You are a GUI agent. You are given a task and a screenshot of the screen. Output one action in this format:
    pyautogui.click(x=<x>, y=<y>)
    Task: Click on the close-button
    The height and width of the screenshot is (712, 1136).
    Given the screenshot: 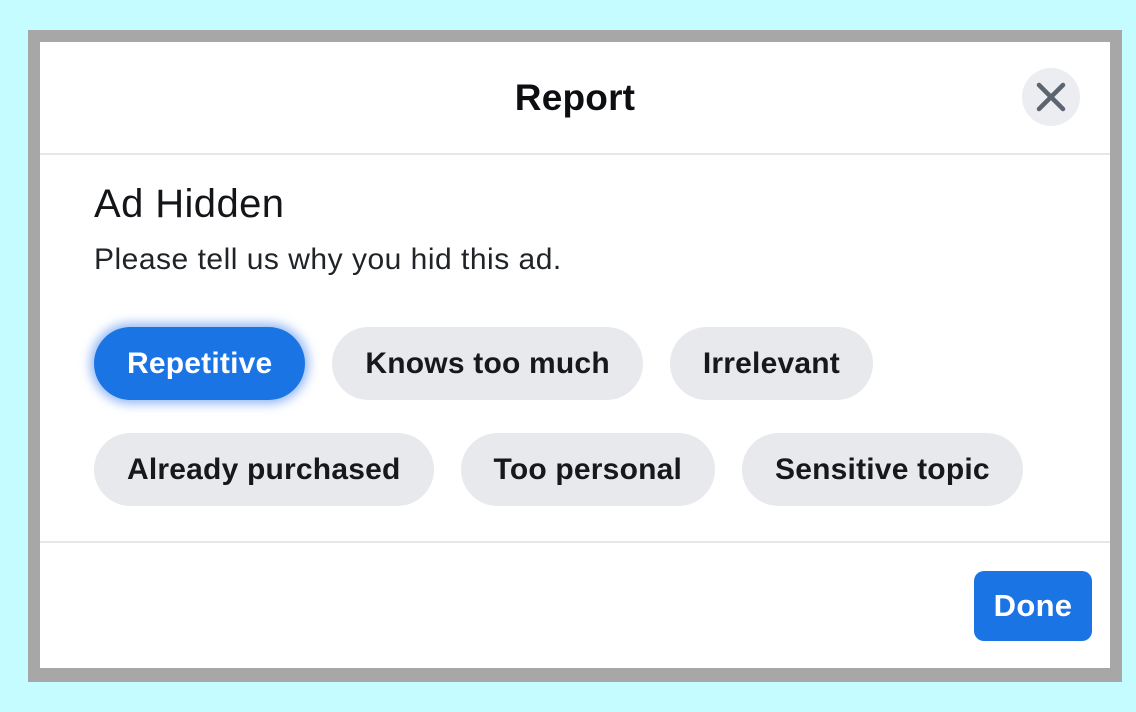 What is the action you would take?
    pyautogui.click(x=1051, y=97)
    